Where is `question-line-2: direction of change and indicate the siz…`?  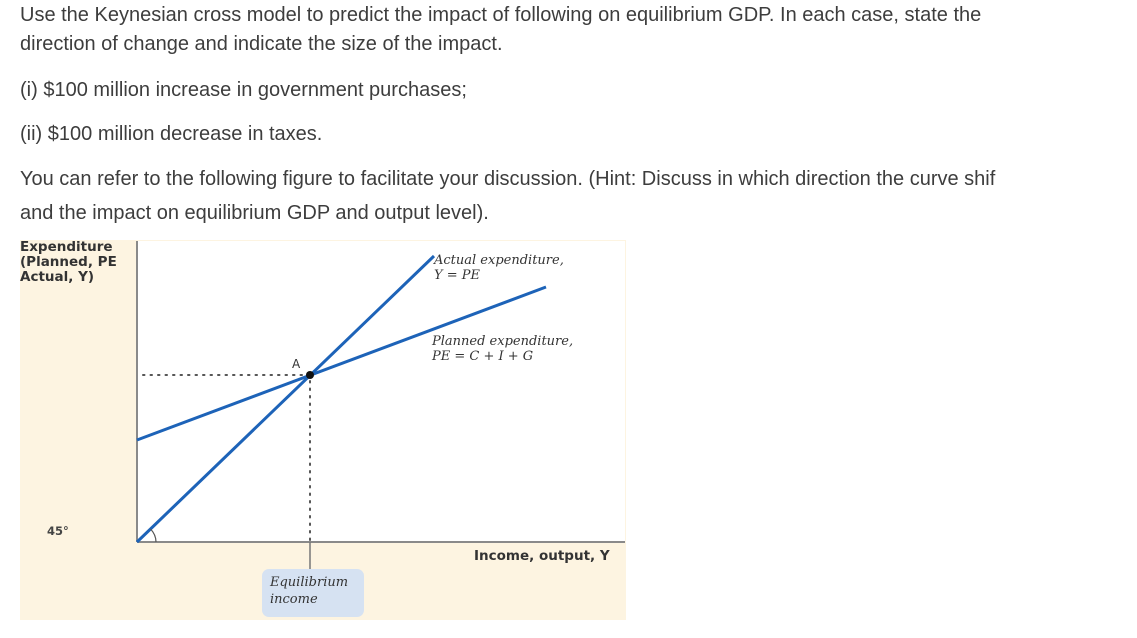 question-line-2: direction of change and indicate the siz… is located at coordinates (261, 44).